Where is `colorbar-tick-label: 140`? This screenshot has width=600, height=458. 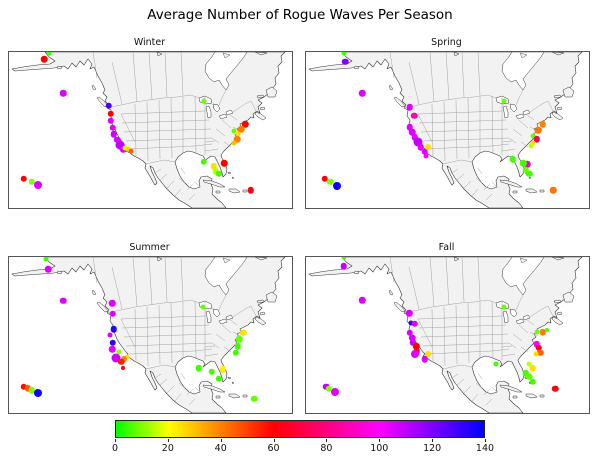
colorbar-tick-label: 140 is located at coordinates (485, 448).